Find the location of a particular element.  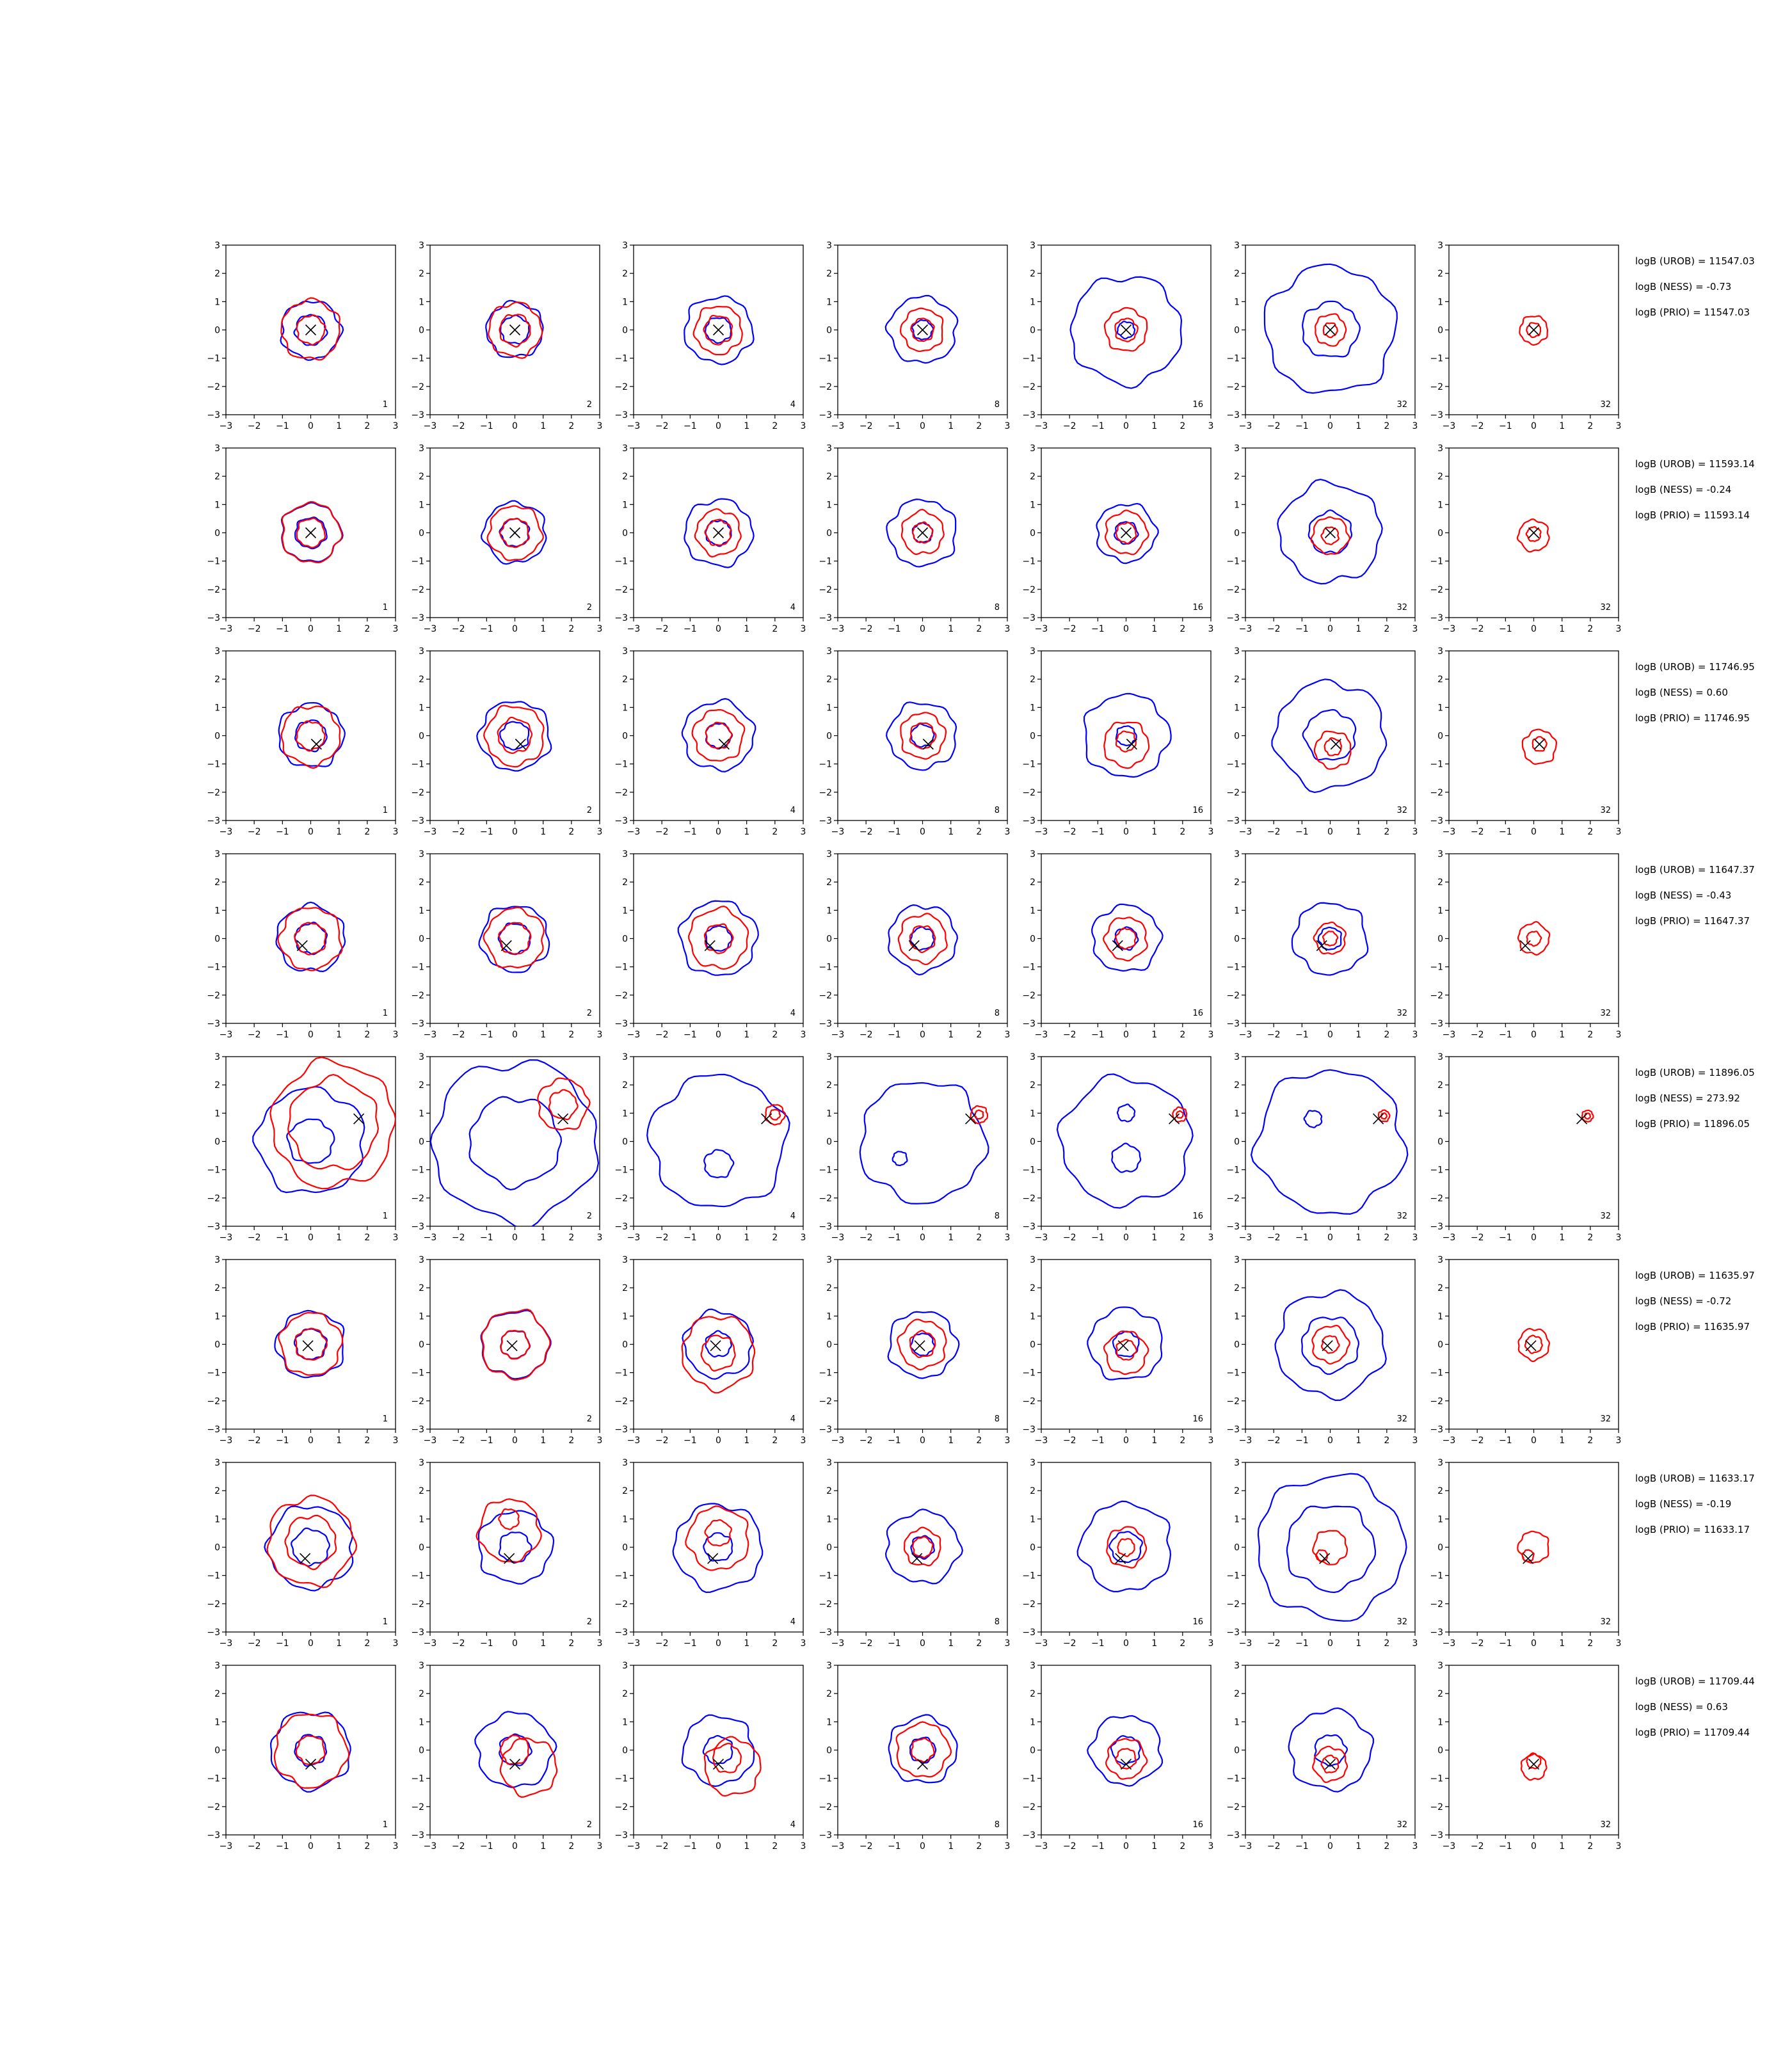

panel-corner-label: 1 is located at coordinates (385, 1419).